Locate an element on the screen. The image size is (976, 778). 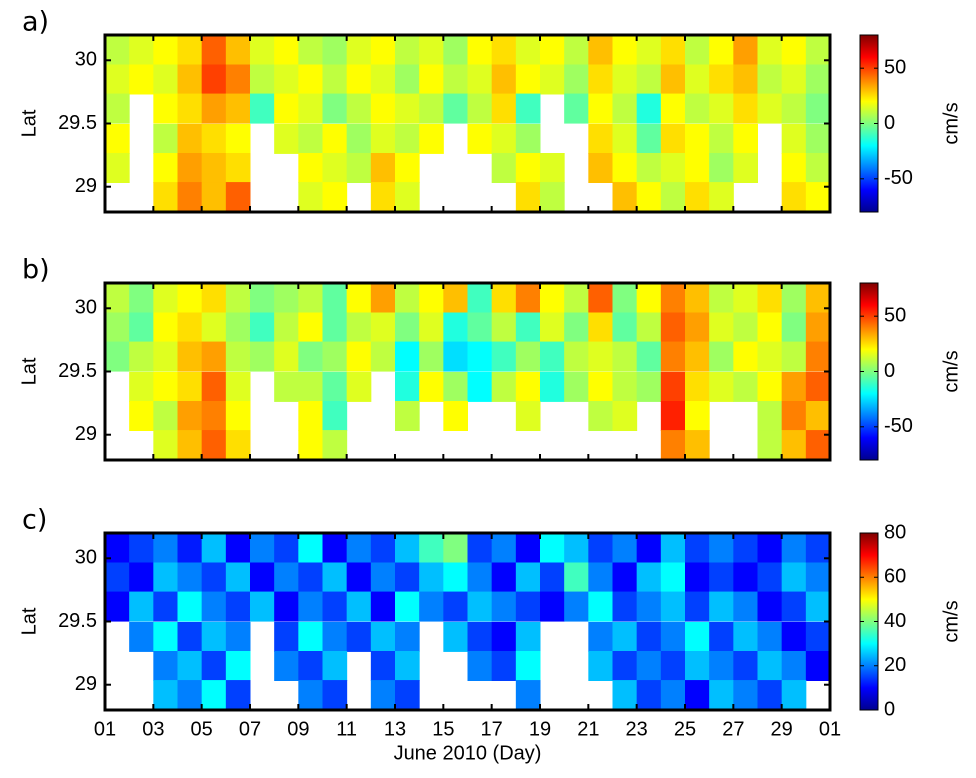
colorbar-label: cm/s is located at coordinates (951, 621).